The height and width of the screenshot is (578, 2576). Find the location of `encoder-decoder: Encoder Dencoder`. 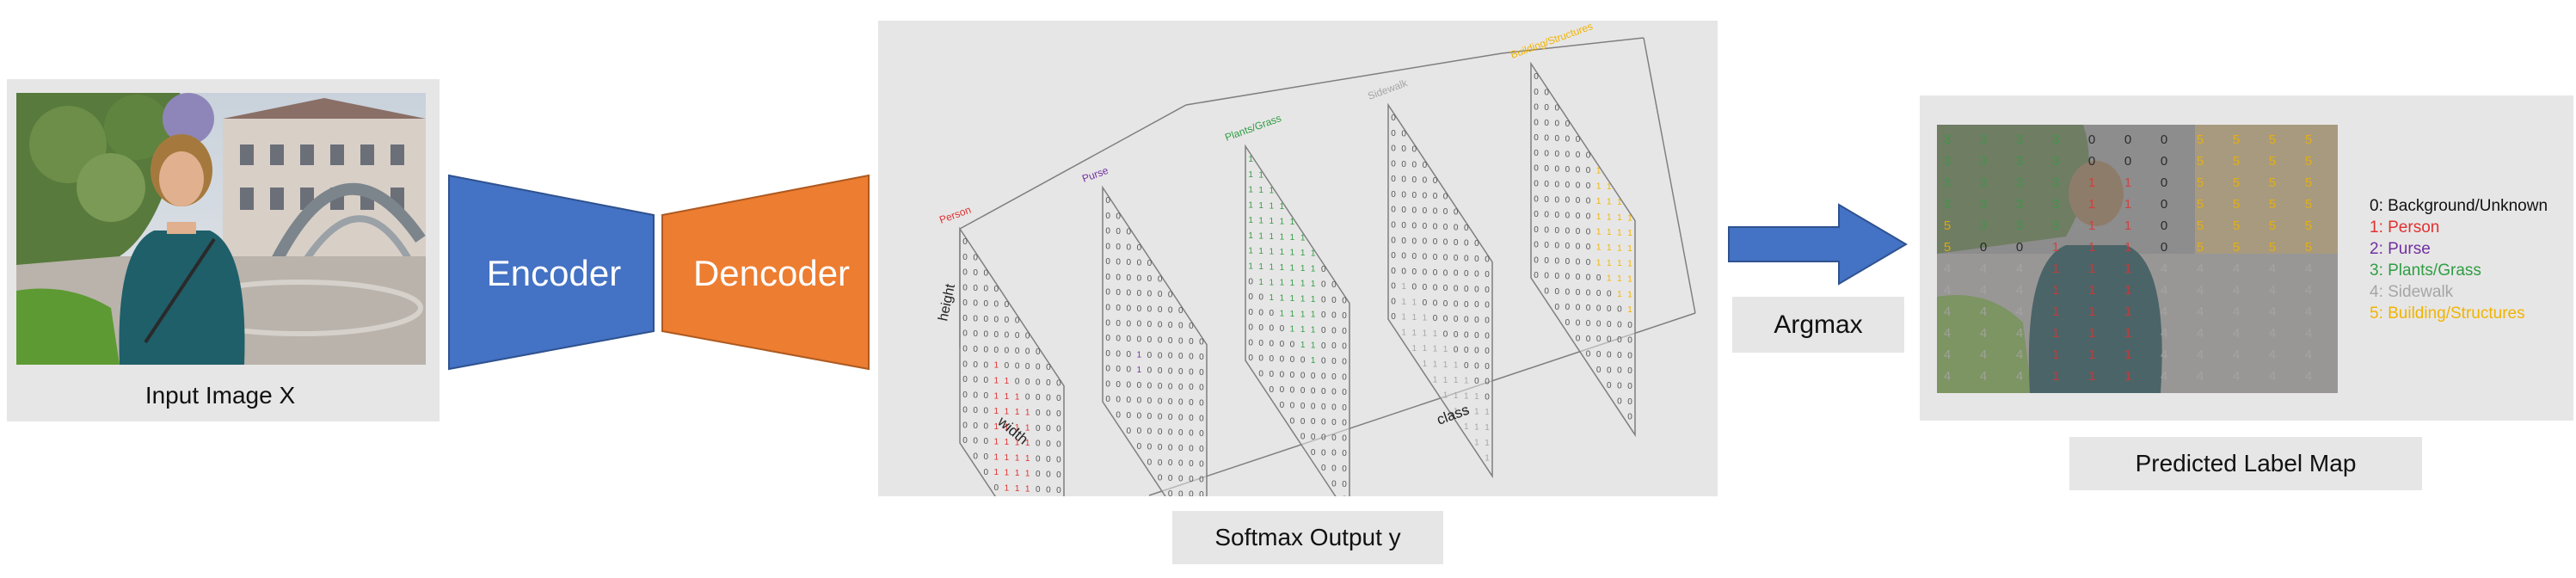

encoder-decoder: Encoder Dencoder is located at coordinates (659, 272).